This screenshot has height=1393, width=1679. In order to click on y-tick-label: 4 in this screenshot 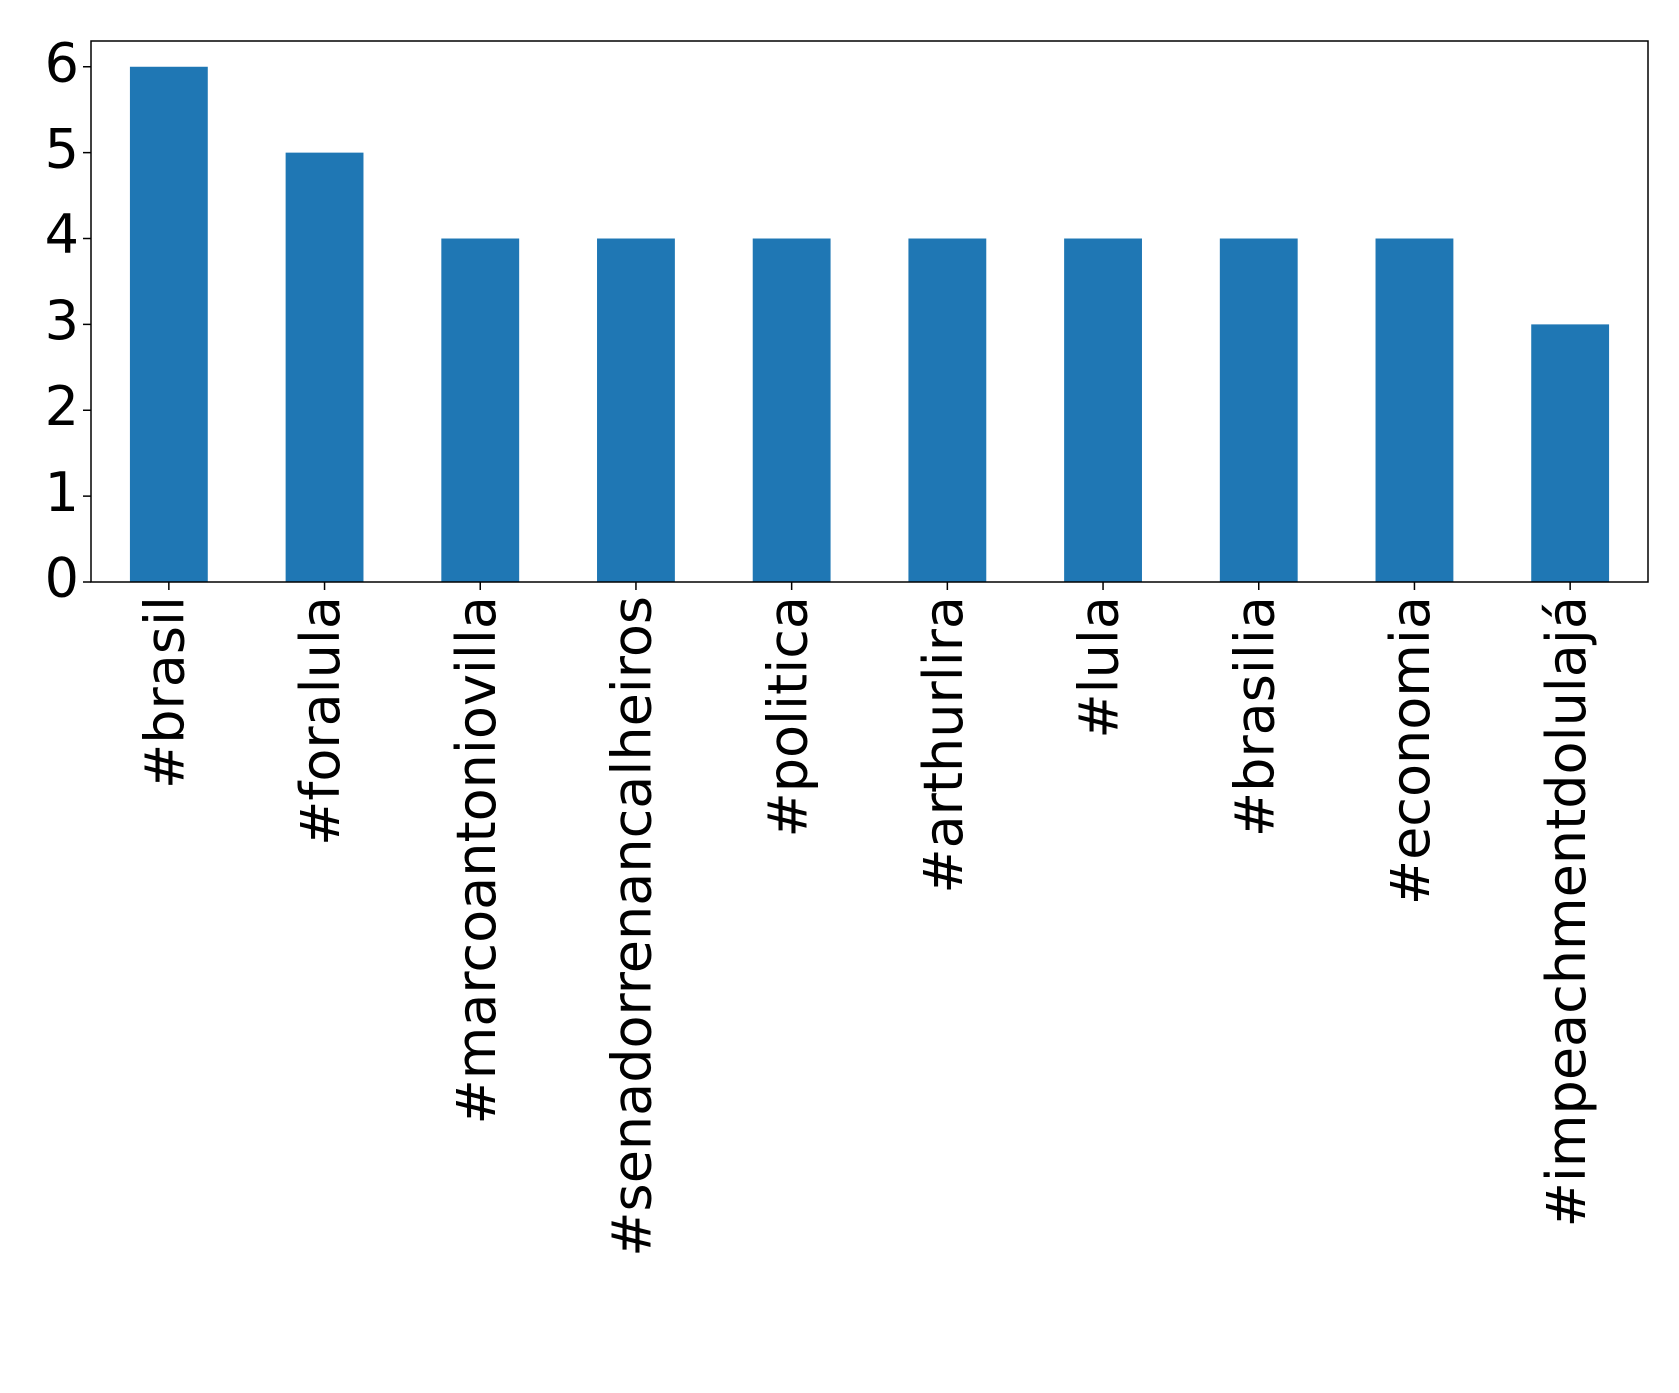, I will do `click(62, 234)`.